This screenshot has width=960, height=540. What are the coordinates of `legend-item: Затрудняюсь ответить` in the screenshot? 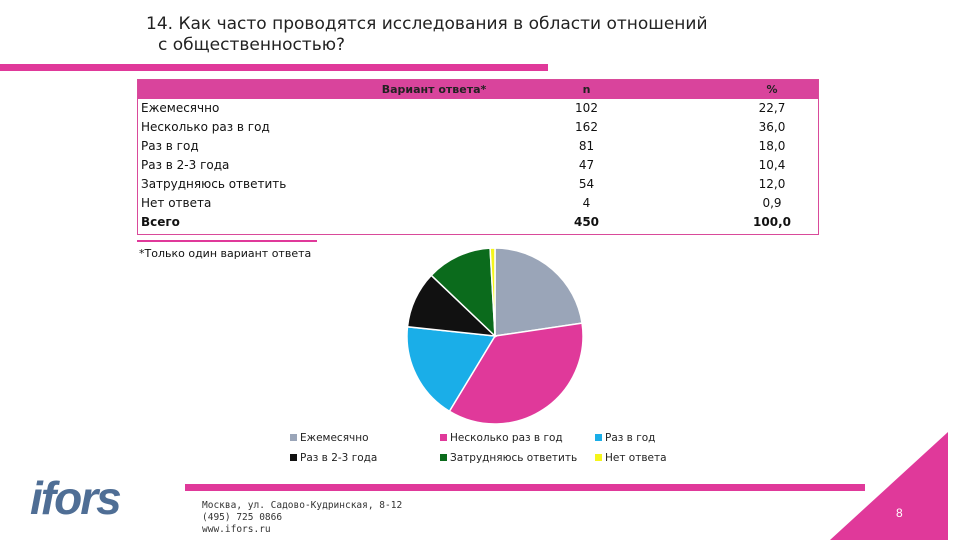 It's located at (508, 458).